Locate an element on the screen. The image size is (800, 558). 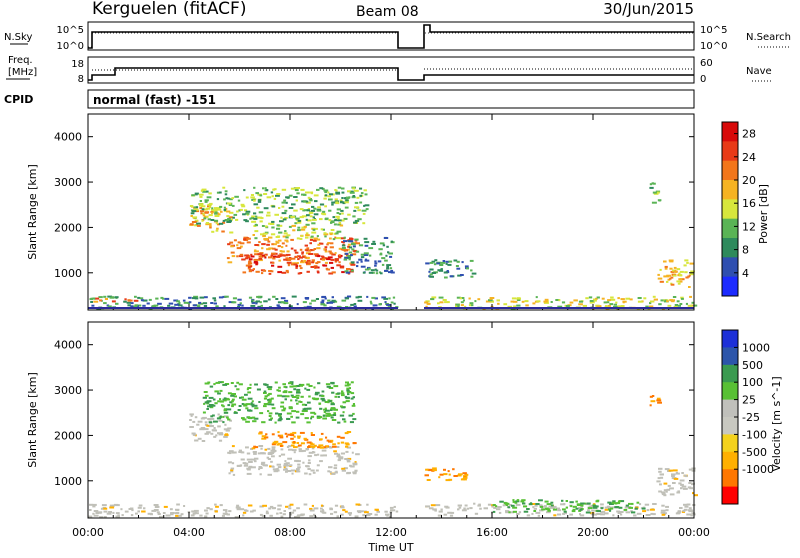
colorbar-tick-label: 8 is located at coordinates (745, 250).